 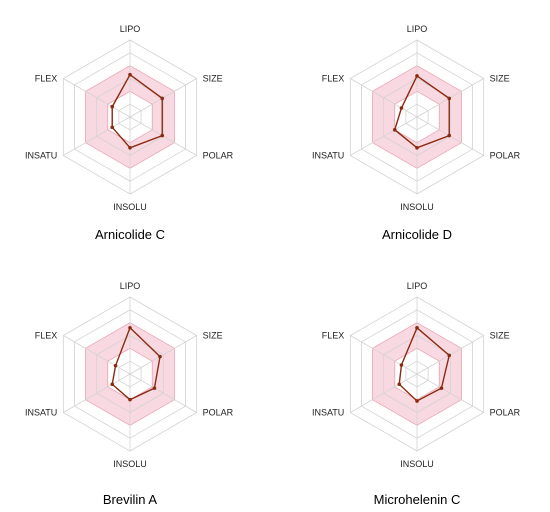 What do you see at coordinates (130, 499) in the screenshot?
I see `chart-title: Brevilin A` at bounding box center [130, 499].